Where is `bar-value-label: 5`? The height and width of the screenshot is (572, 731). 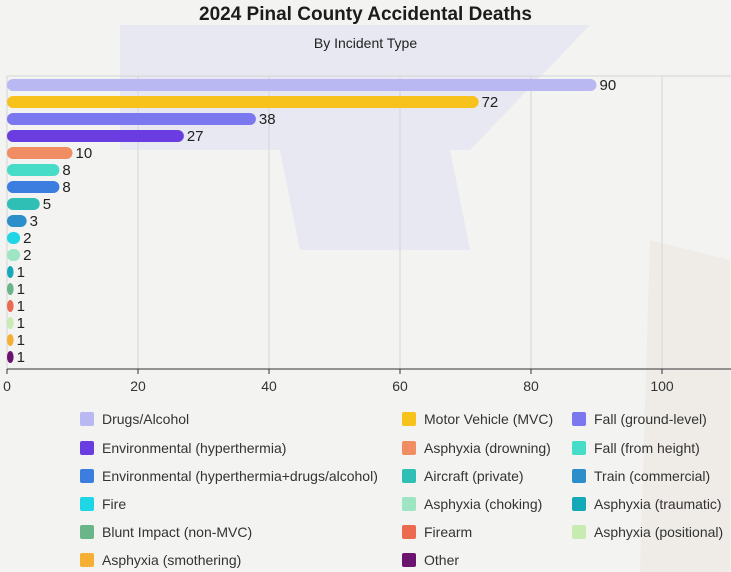
bar-value-label: 5 is located at coordinates (47, 204).